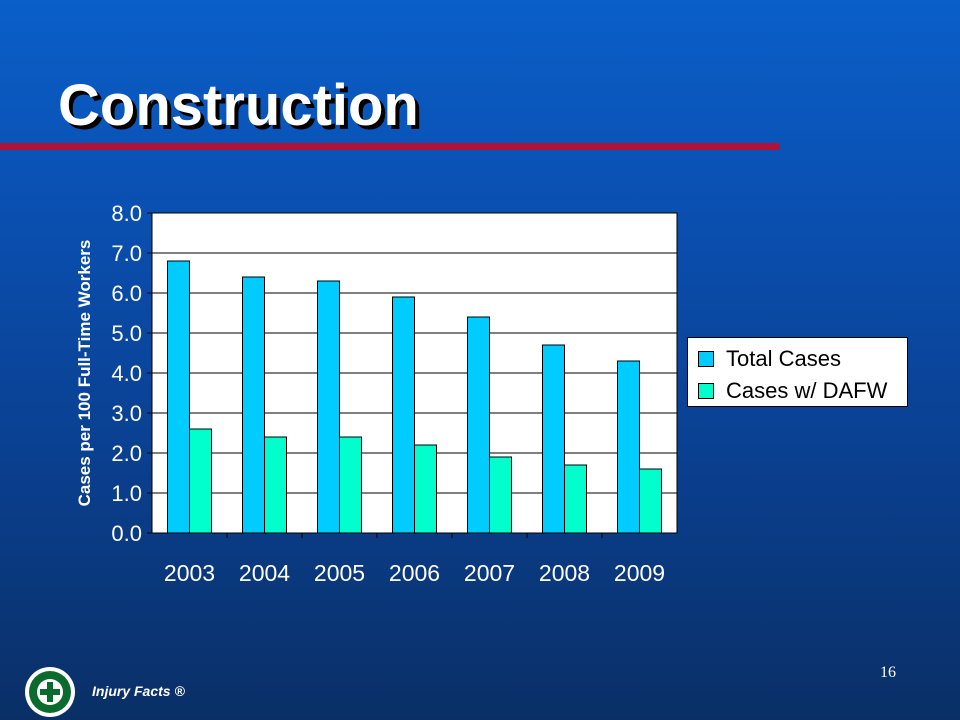 This screenshot has width=960, height=720. What do you see at coordinates (706, 359) in the screenshot?
I see `legend-swatch-total-cases` at bounding box center [706, 359].